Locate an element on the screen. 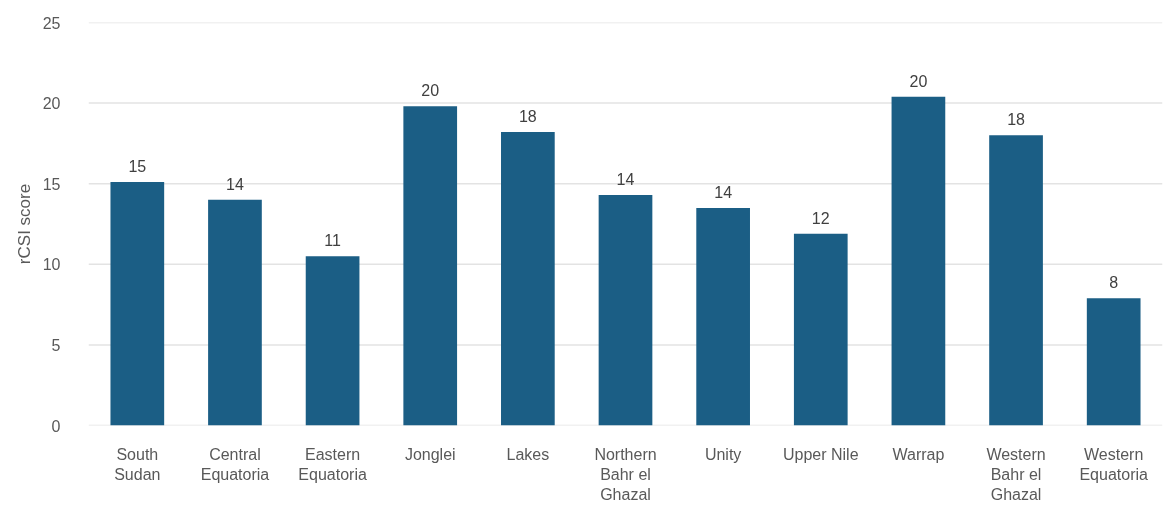 The image size is (1172, 506). x-tick-label: Eastern Equatoria is located at coordinates (332, 464).